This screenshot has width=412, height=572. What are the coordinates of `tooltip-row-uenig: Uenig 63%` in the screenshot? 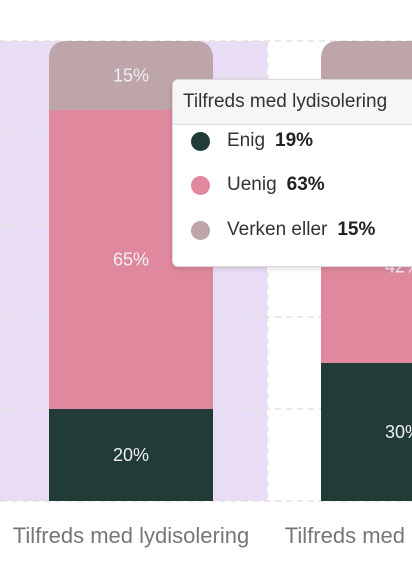 It's located at (258, 185).